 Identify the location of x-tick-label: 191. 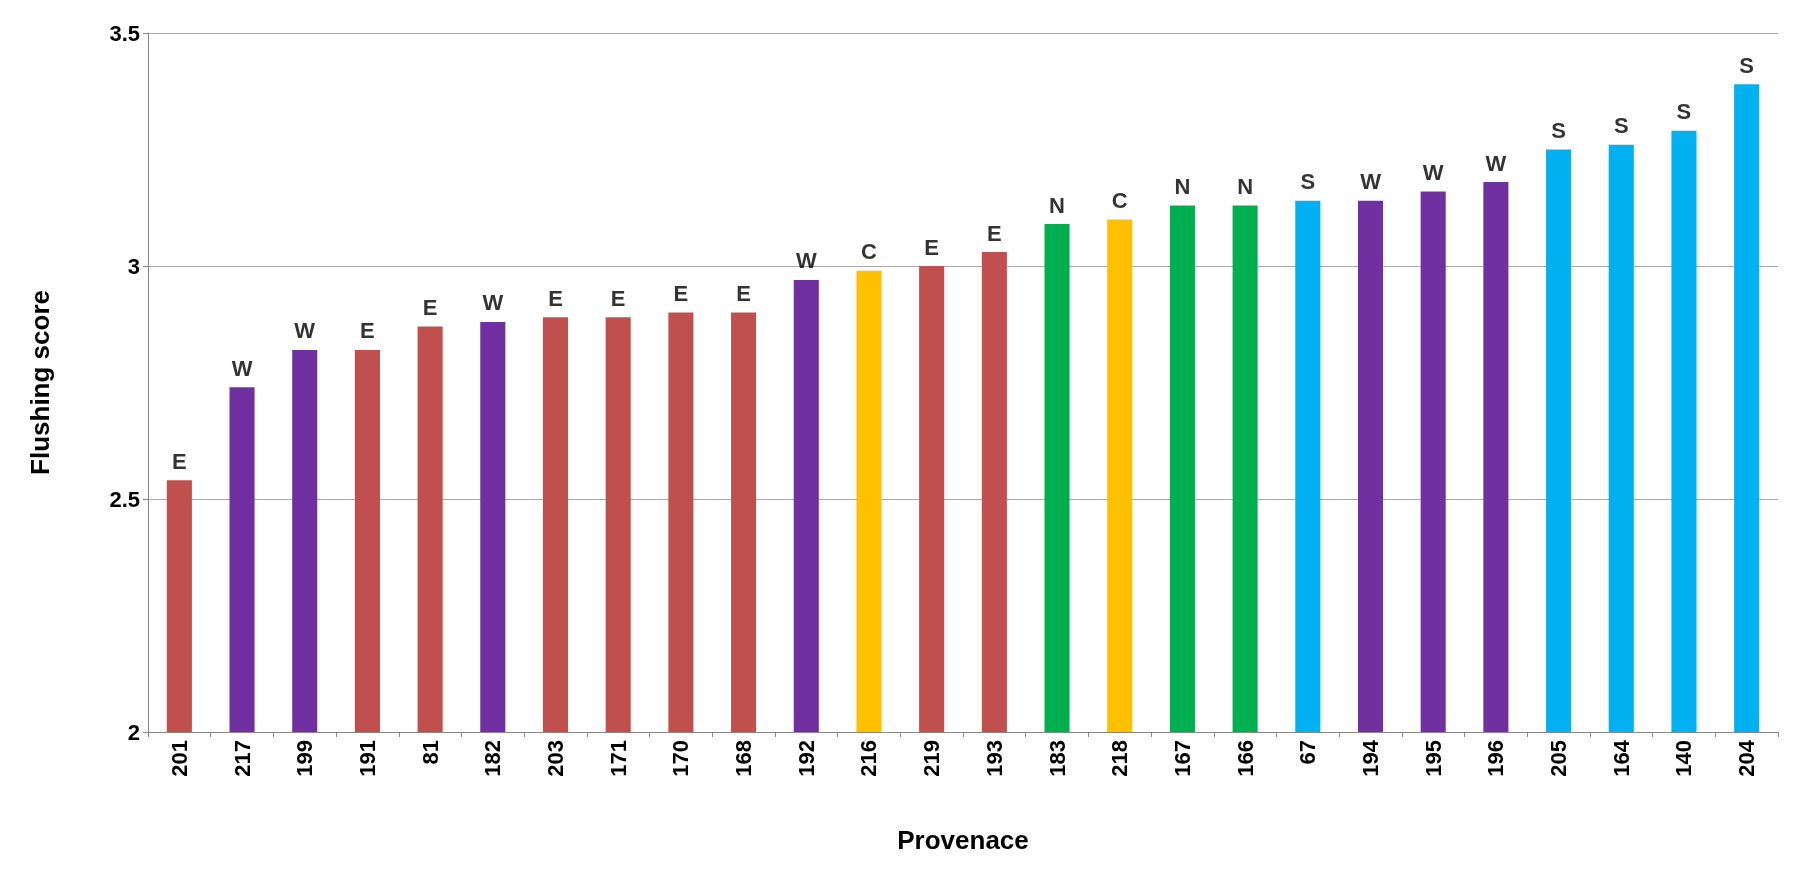
(367, 758).